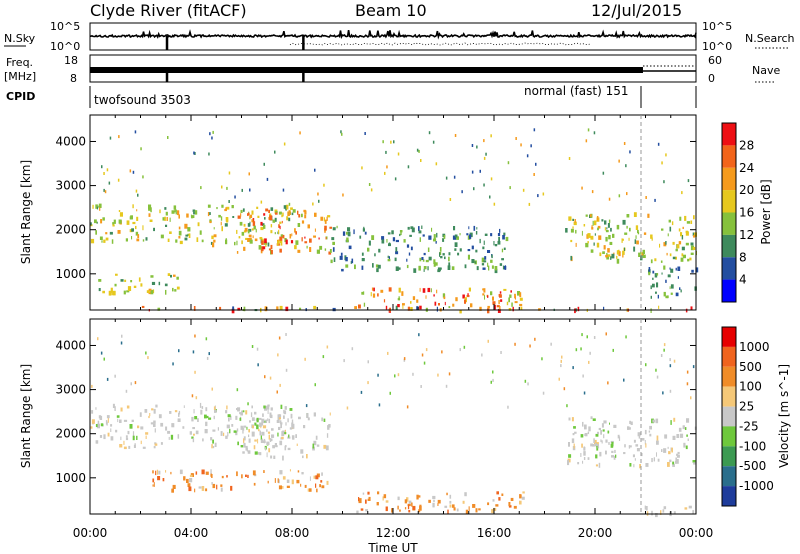  I want to click on nsky-bottom-tick: 10^0, so click(65, 46).